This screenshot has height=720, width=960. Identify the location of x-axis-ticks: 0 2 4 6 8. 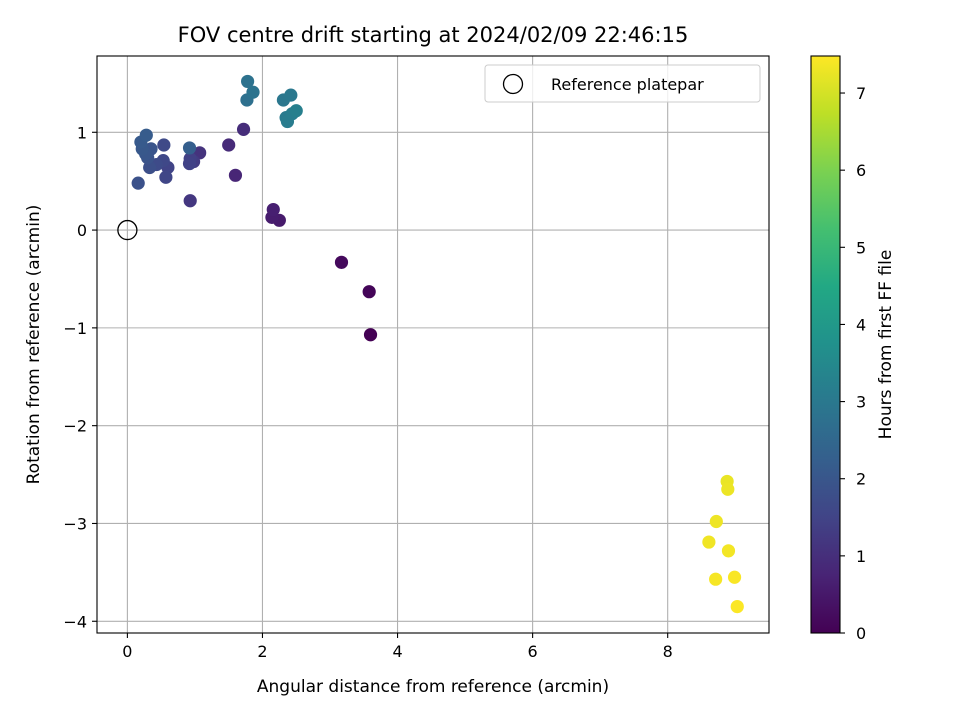
(397, 647).